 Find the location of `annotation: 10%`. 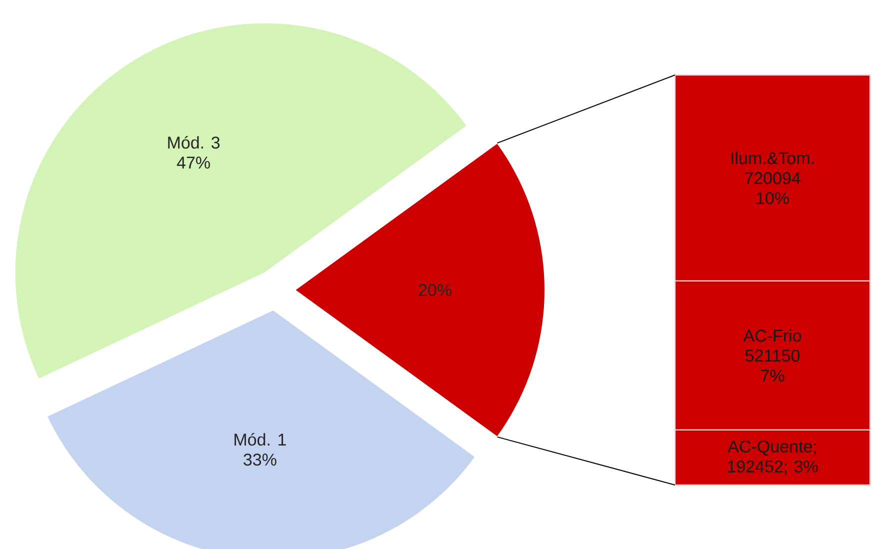

annotation: 10% is located at coordinates (772, 198).